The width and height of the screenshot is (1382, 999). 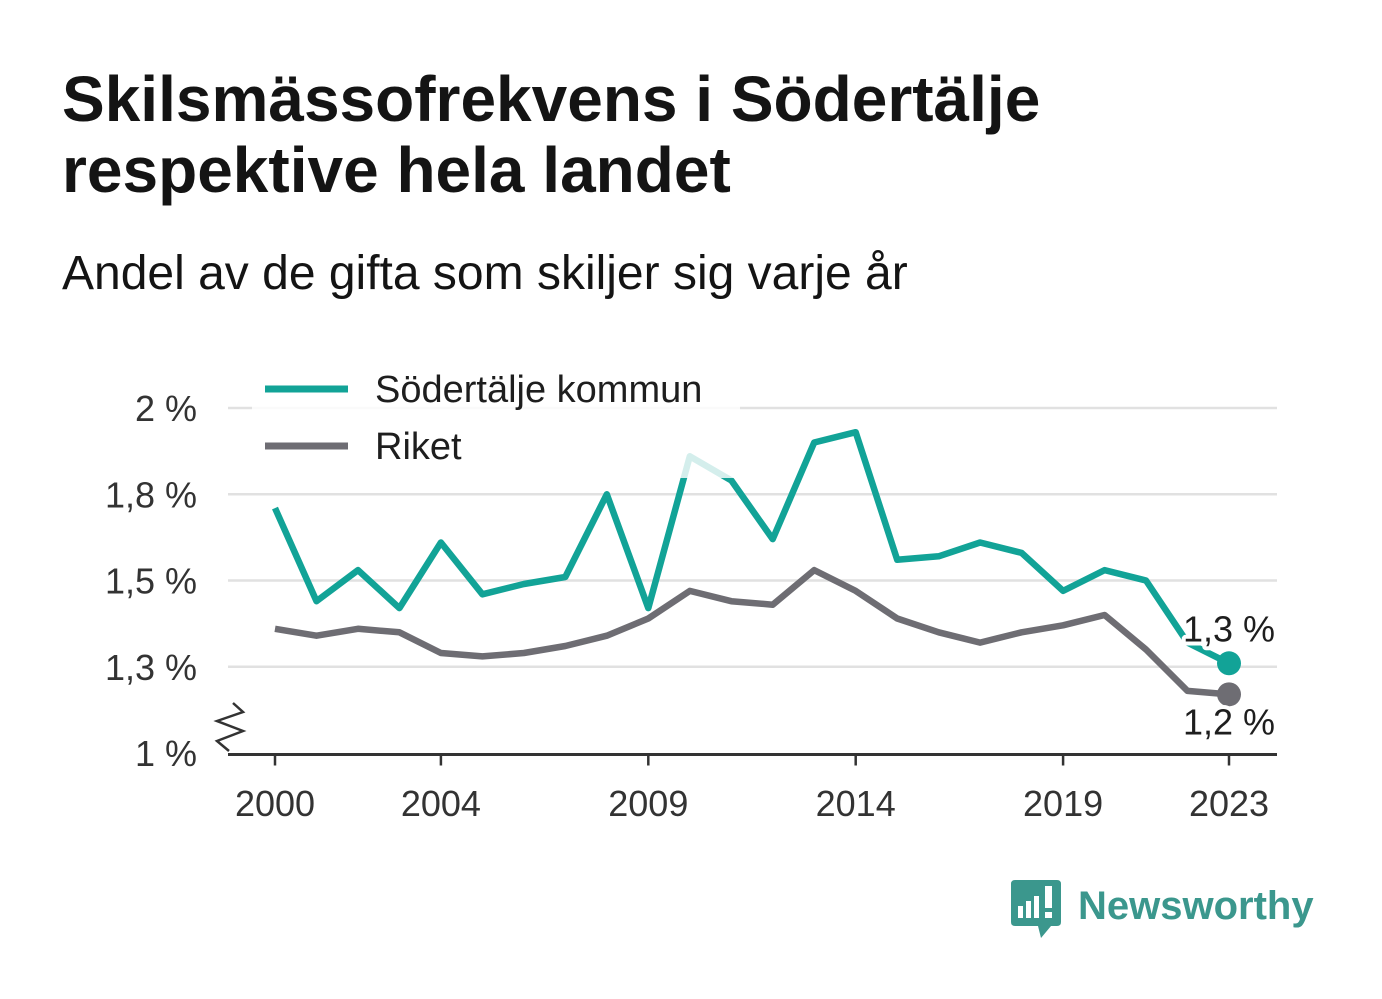 I want to click on x-tick-label: 2009, so click(x=648, y=803).